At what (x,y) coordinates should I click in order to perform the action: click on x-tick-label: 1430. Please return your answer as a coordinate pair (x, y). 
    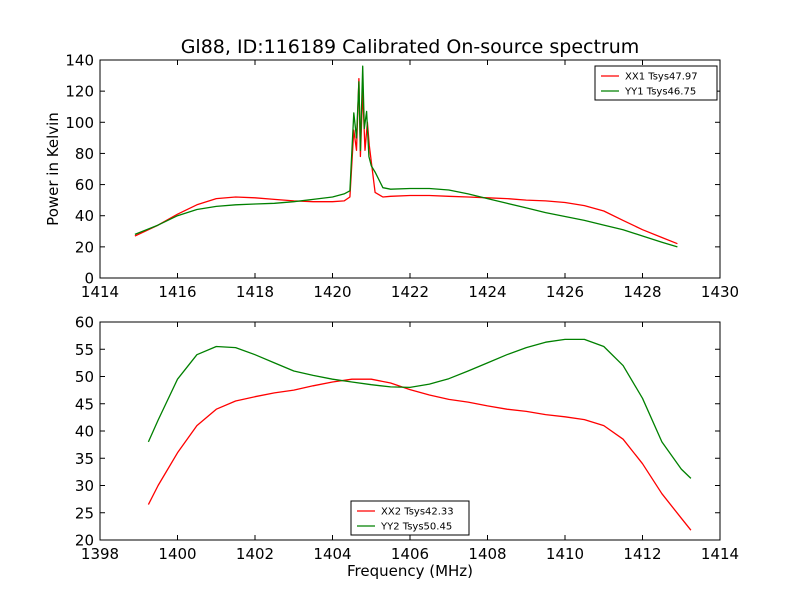
    Looking at the image, I should click on (720, 292).